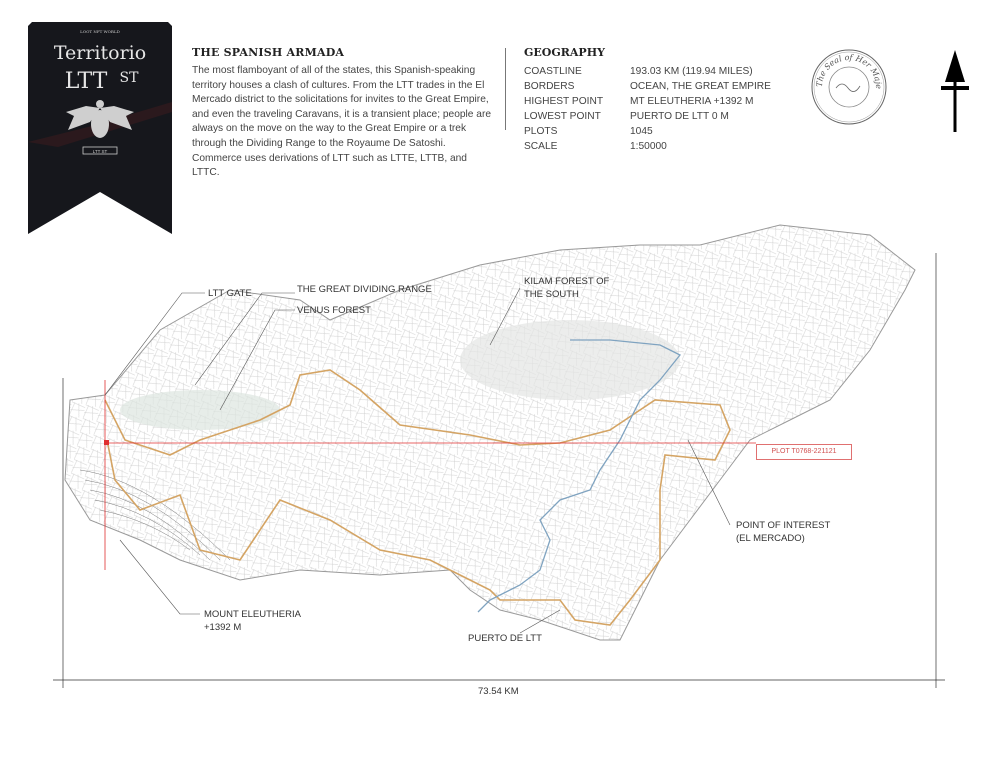 The image size is (1000, 784). Describe the element at coordinates (252, 621) in the screenshot. I see `label-mount-eleutheria: MOUNT ELEUTHERIA +1392 M` at that location.